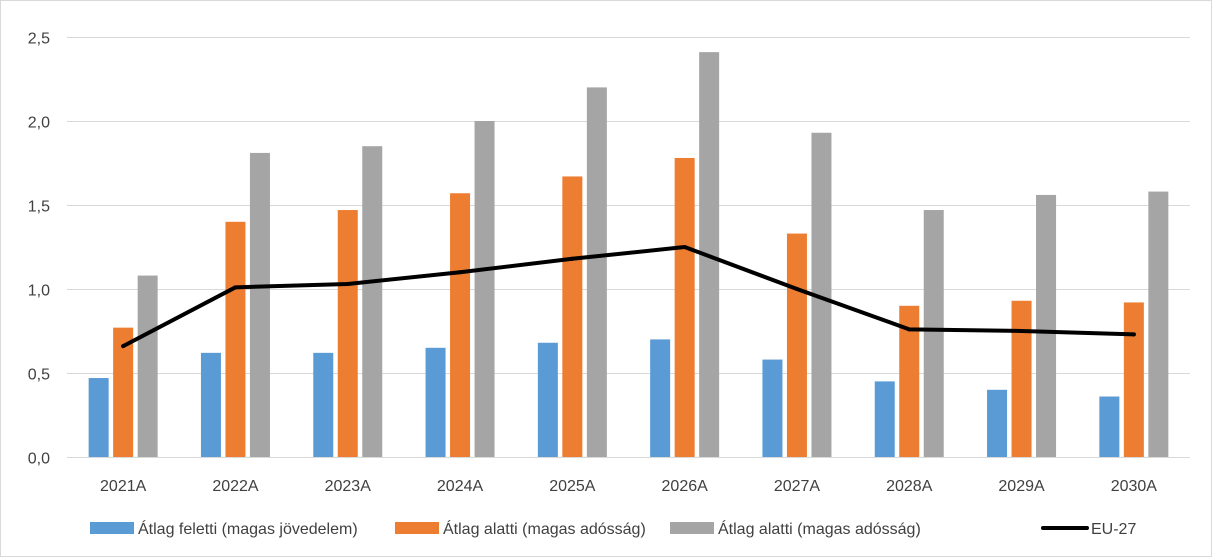 The width and height of the screenshot is (1212, 557). What do you see at coordinates (1134, 486) in the screenshot?
I see `x-tick-label: 2030A` at bounding box center [1134, 486].